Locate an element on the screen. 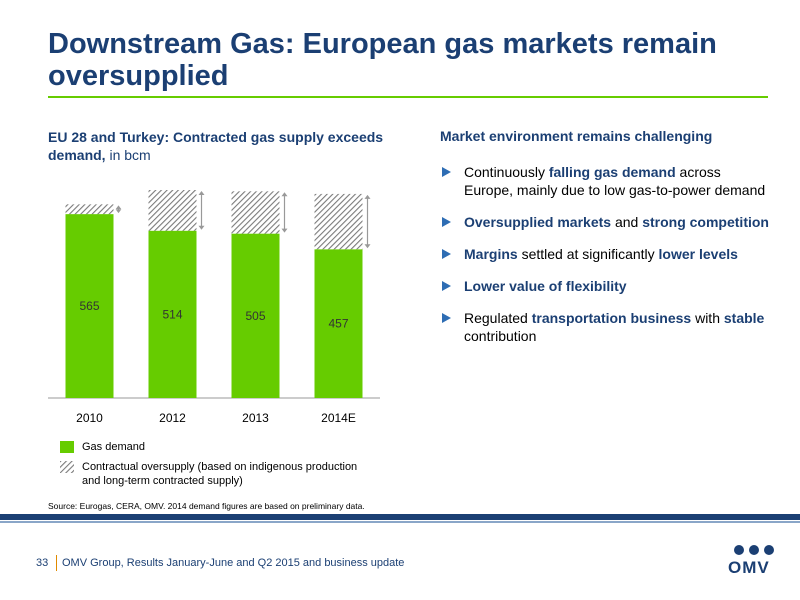 The width and height of the screenshot is (800, 600). x-tick-label: 2013 is located at coordinates (255, 418).